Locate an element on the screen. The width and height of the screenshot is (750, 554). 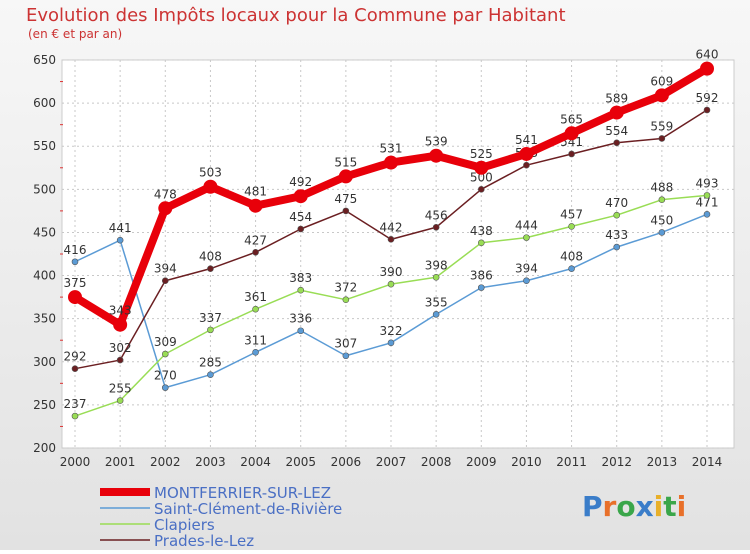
chart-subtitle: (en € et par an) is located at coordinates (75, 34).